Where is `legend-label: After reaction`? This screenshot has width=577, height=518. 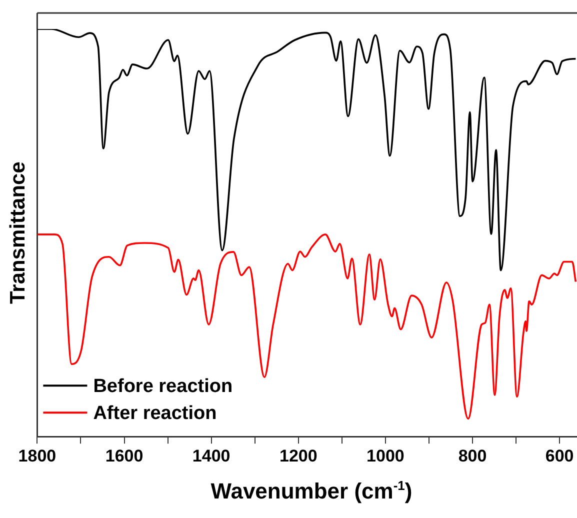 legend-label: After reaction is located at coordinates (155, 413).